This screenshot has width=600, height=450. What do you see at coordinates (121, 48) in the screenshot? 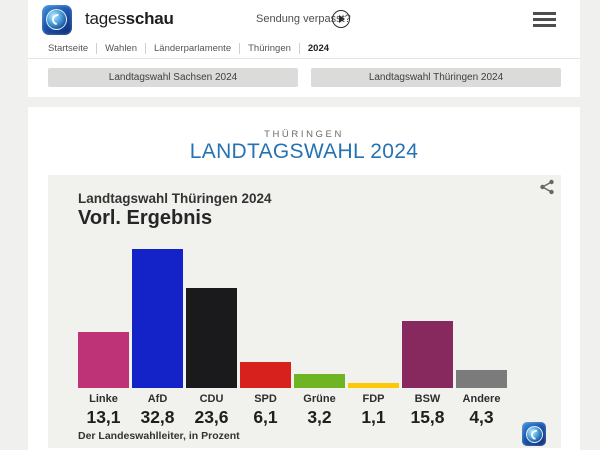
I see `breadcrumb-item-wahlen: Wahlen` at bounding box center [121, 48].